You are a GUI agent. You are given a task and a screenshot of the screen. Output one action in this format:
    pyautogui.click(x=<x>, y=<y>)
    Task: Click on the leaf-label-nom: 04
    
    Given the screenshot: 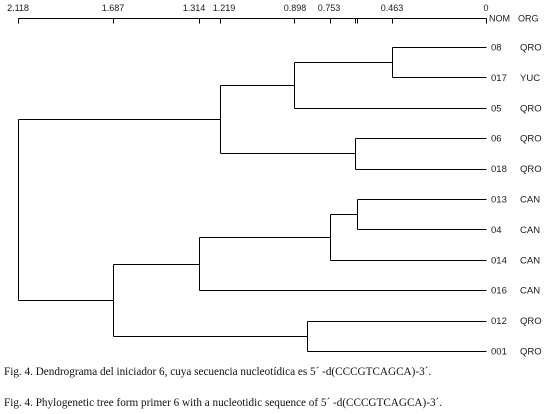 What is the action you would take?
    pyautogui.click(x=496, y=230)
    